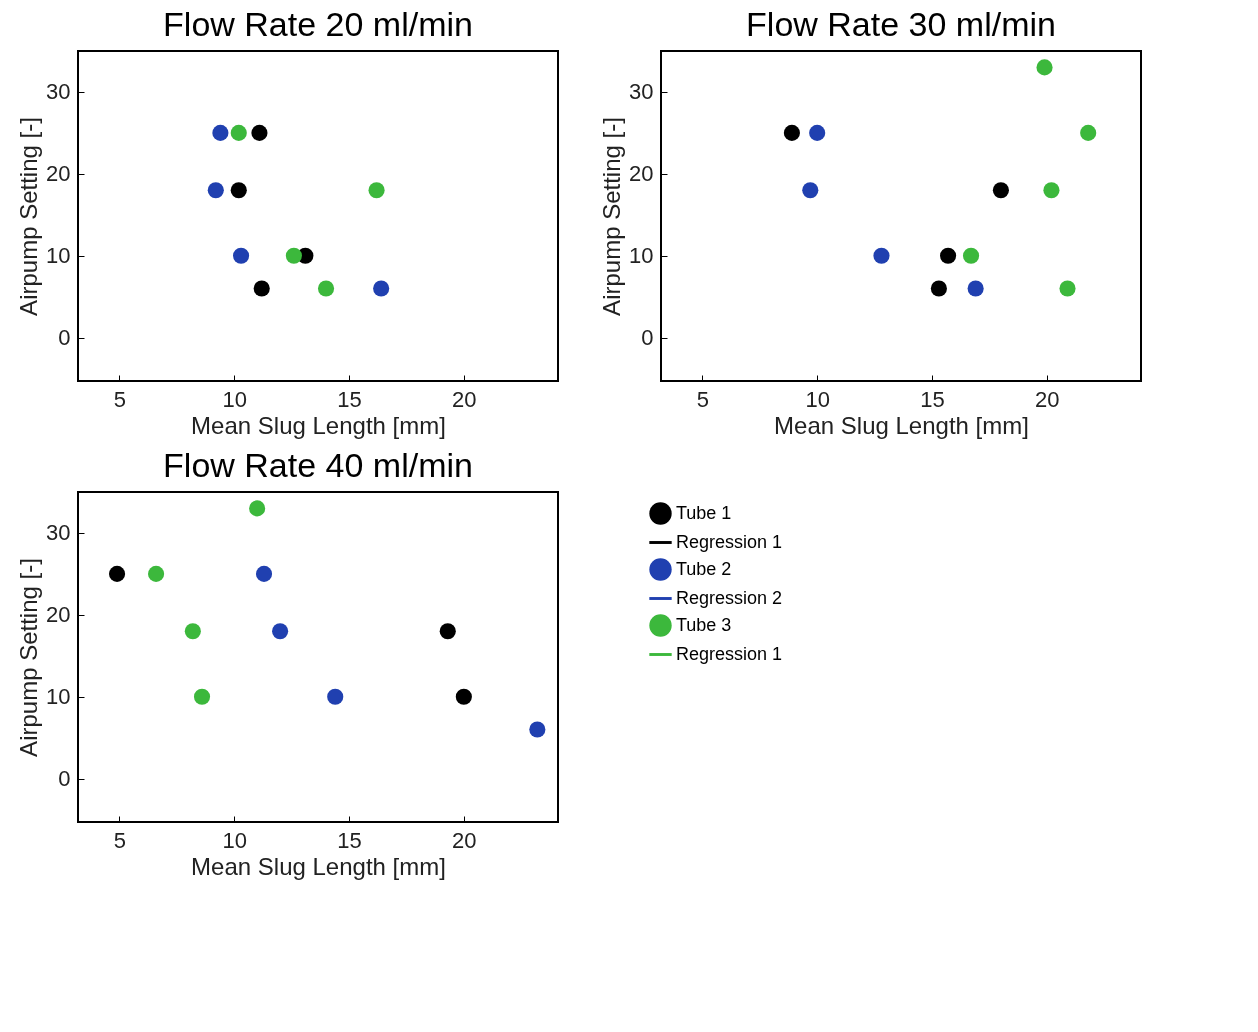  Describe the element at coordinates (318, 465) in the screenshot. I see `chart-title: Flow Rate 40 ml/min` at that location.